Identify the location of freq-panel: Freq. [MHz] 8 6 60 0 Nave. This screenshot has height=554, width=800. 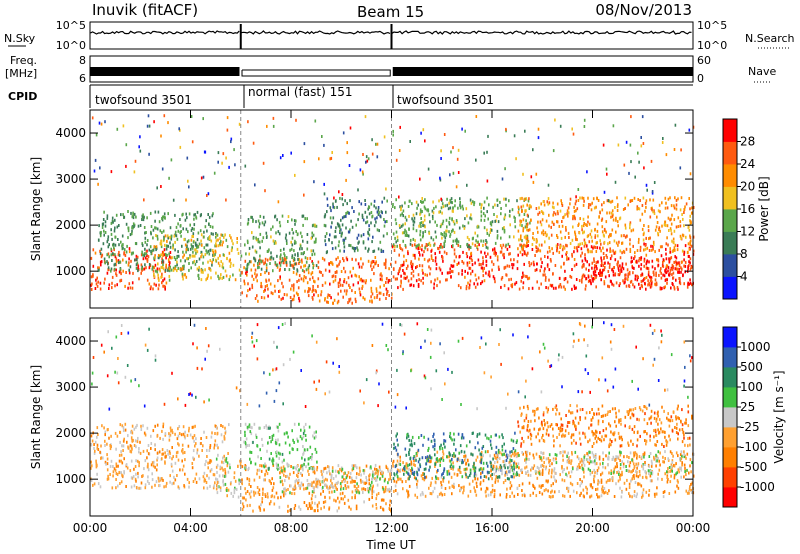
(390, 69).